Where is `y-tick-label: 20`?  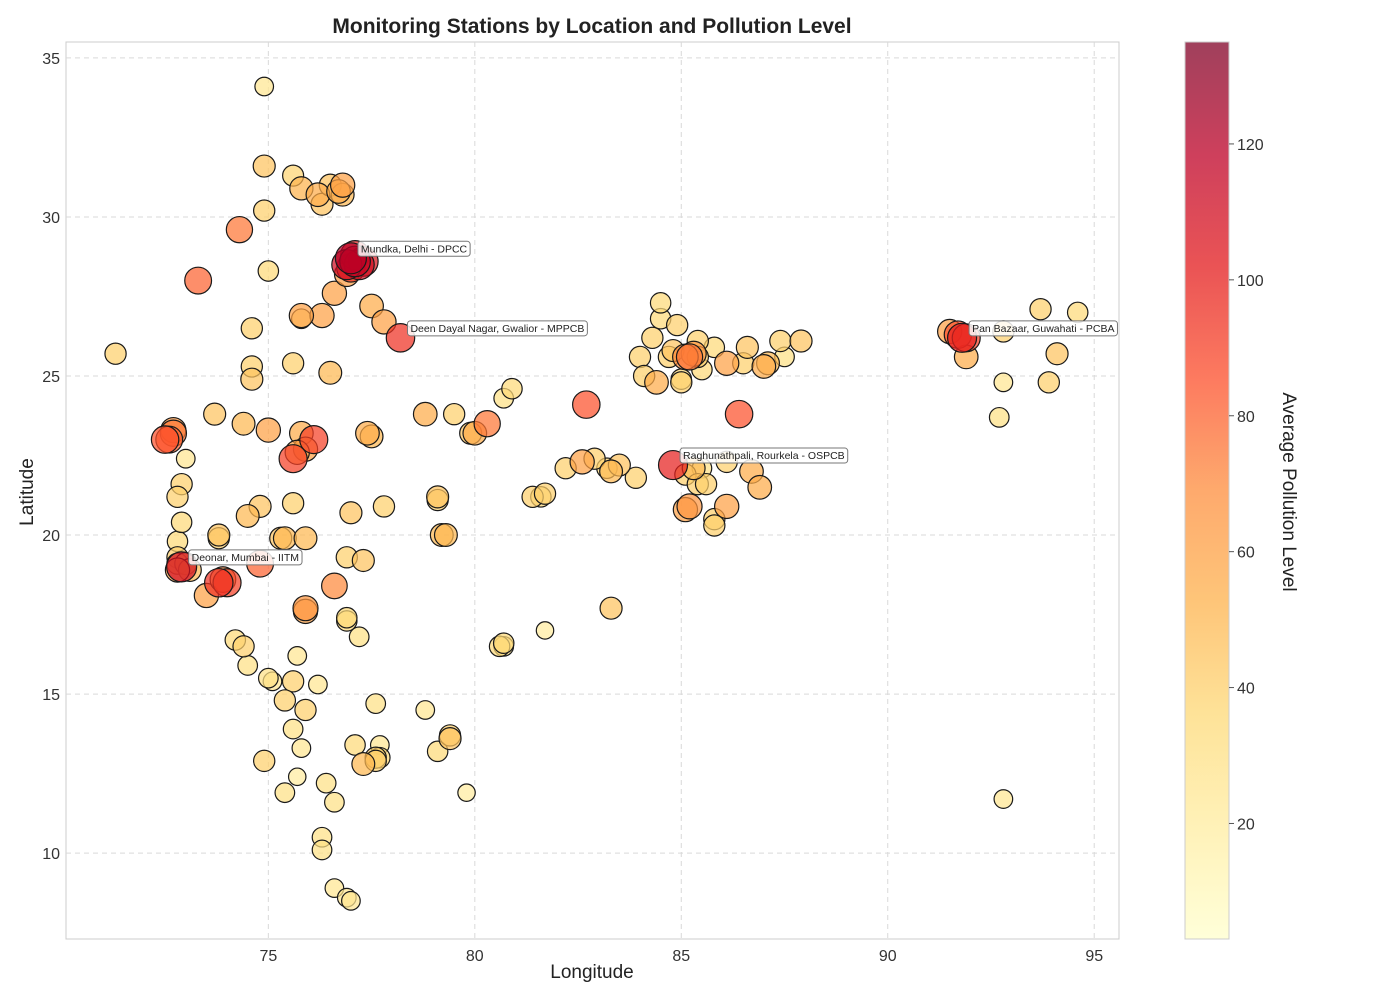
y-tick-label: 20 is located at coordinates (51, 536).